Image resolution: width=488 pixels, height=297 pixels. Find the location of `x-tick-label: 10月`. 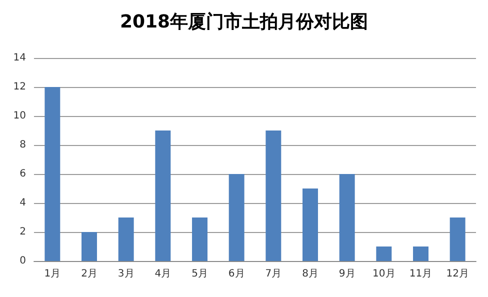

x-tick-label: 10月 is located at coordinates (384, 274).